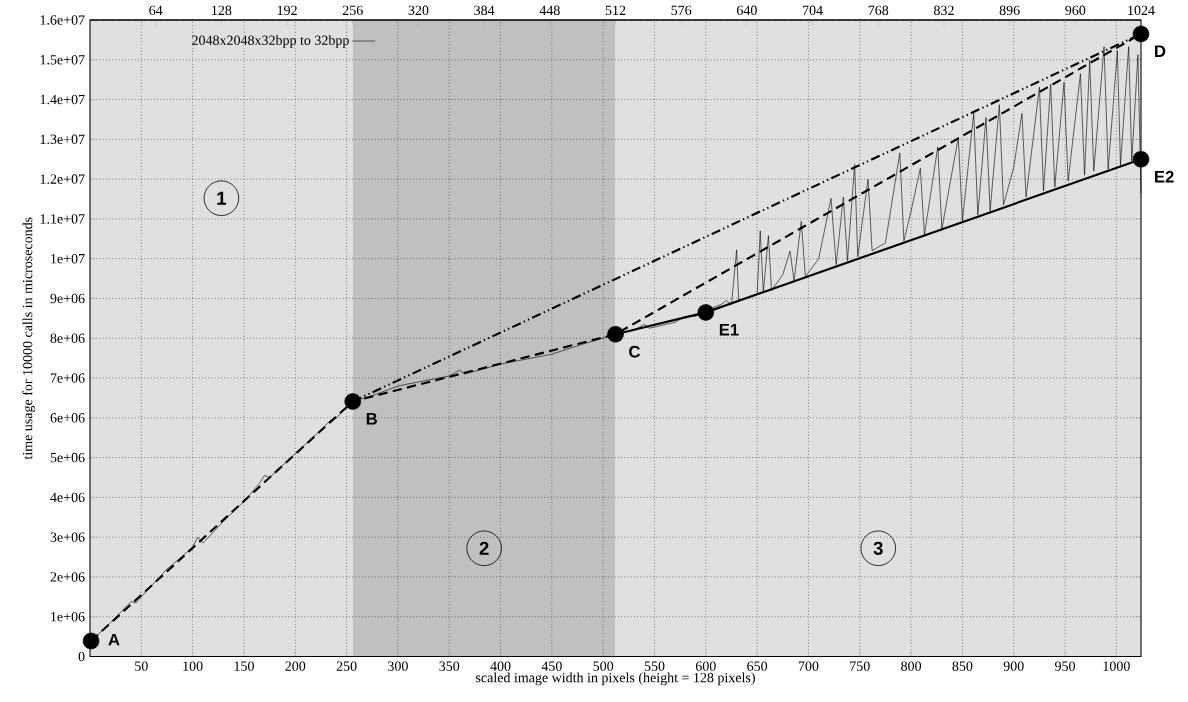 The height and width of the screenshot is (702, 1188). What do you see at coordinates (62, 139) in the screenshot?
I see `y-tick-label: 1.3e+07` at bounding box center [62, 139].